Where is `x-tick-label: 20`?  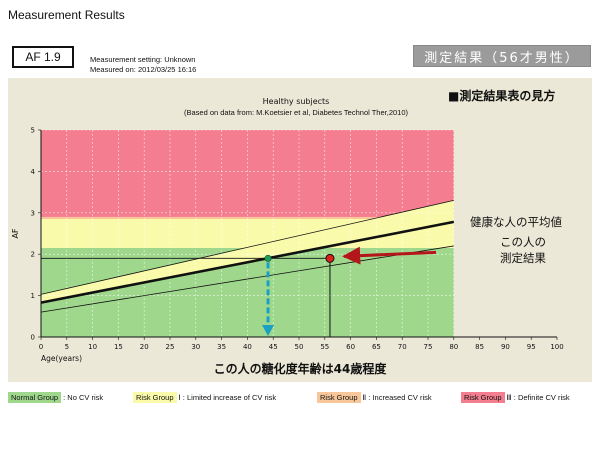
x-tick-label: 20 is located at coordinates (144, 347).